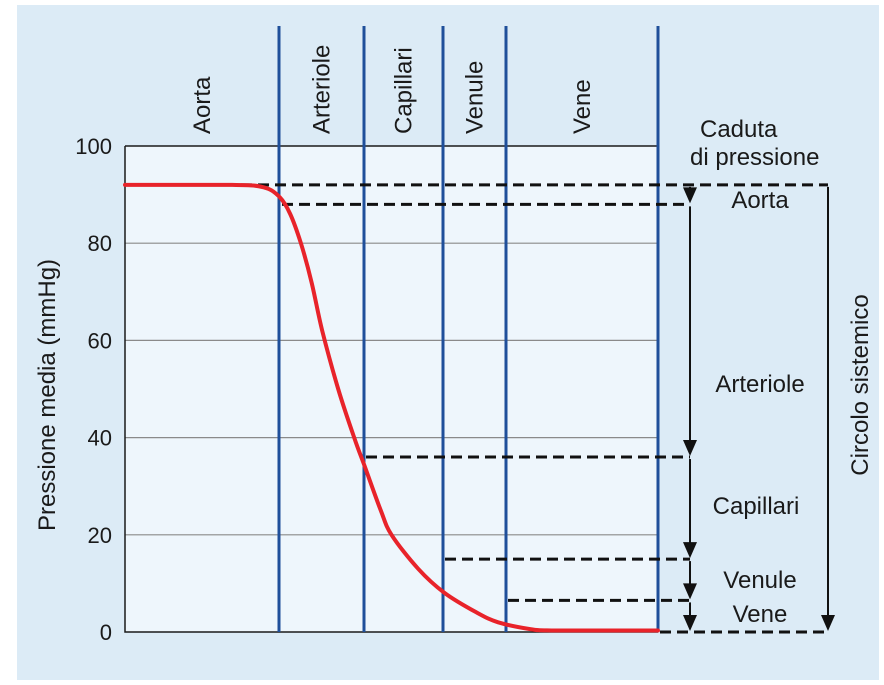 The height and width of the screenshot is (685, 884). What do you see at coordinates (739, 129) in the screenshot?
I see `drop-header-line1: Caduta` at bounding box center [739, 129].